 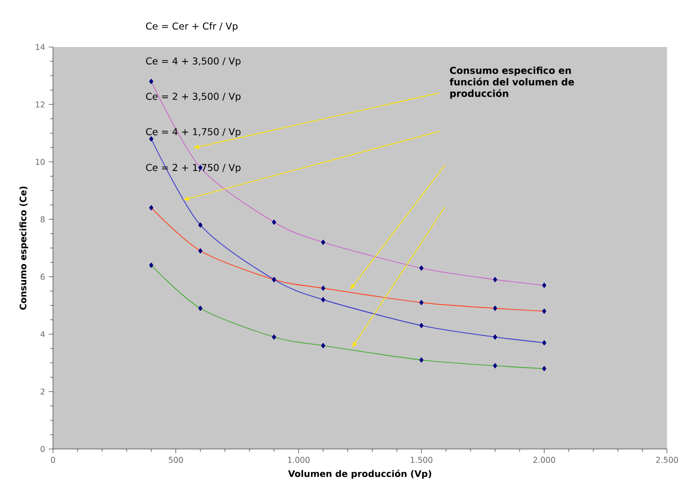 What do you see at coordinates (42, 334) in the screenshot?
I see `y-tick-label: 4` at bounding box center [42, 334].